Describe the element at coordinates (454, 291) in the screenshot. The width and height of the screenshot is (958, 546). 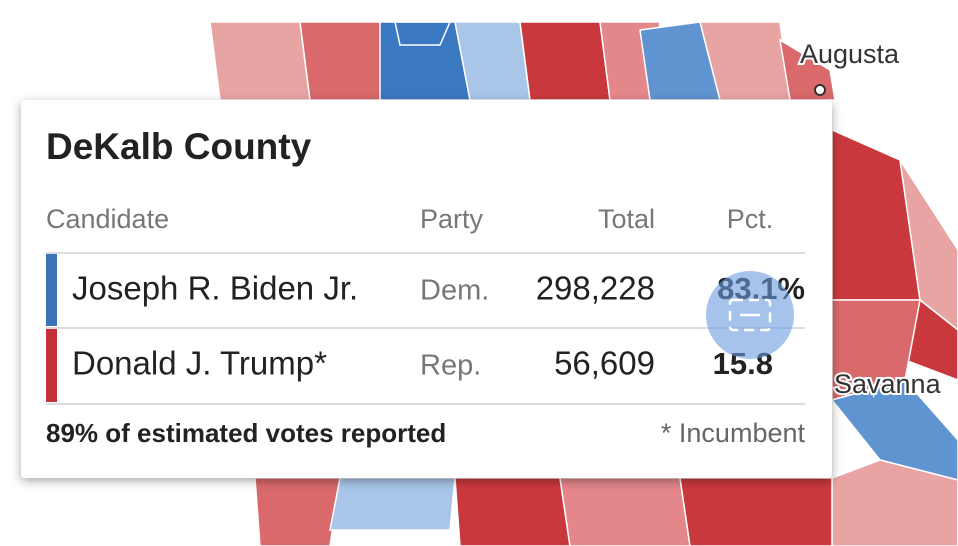
I see `party: Dem.` at that location.